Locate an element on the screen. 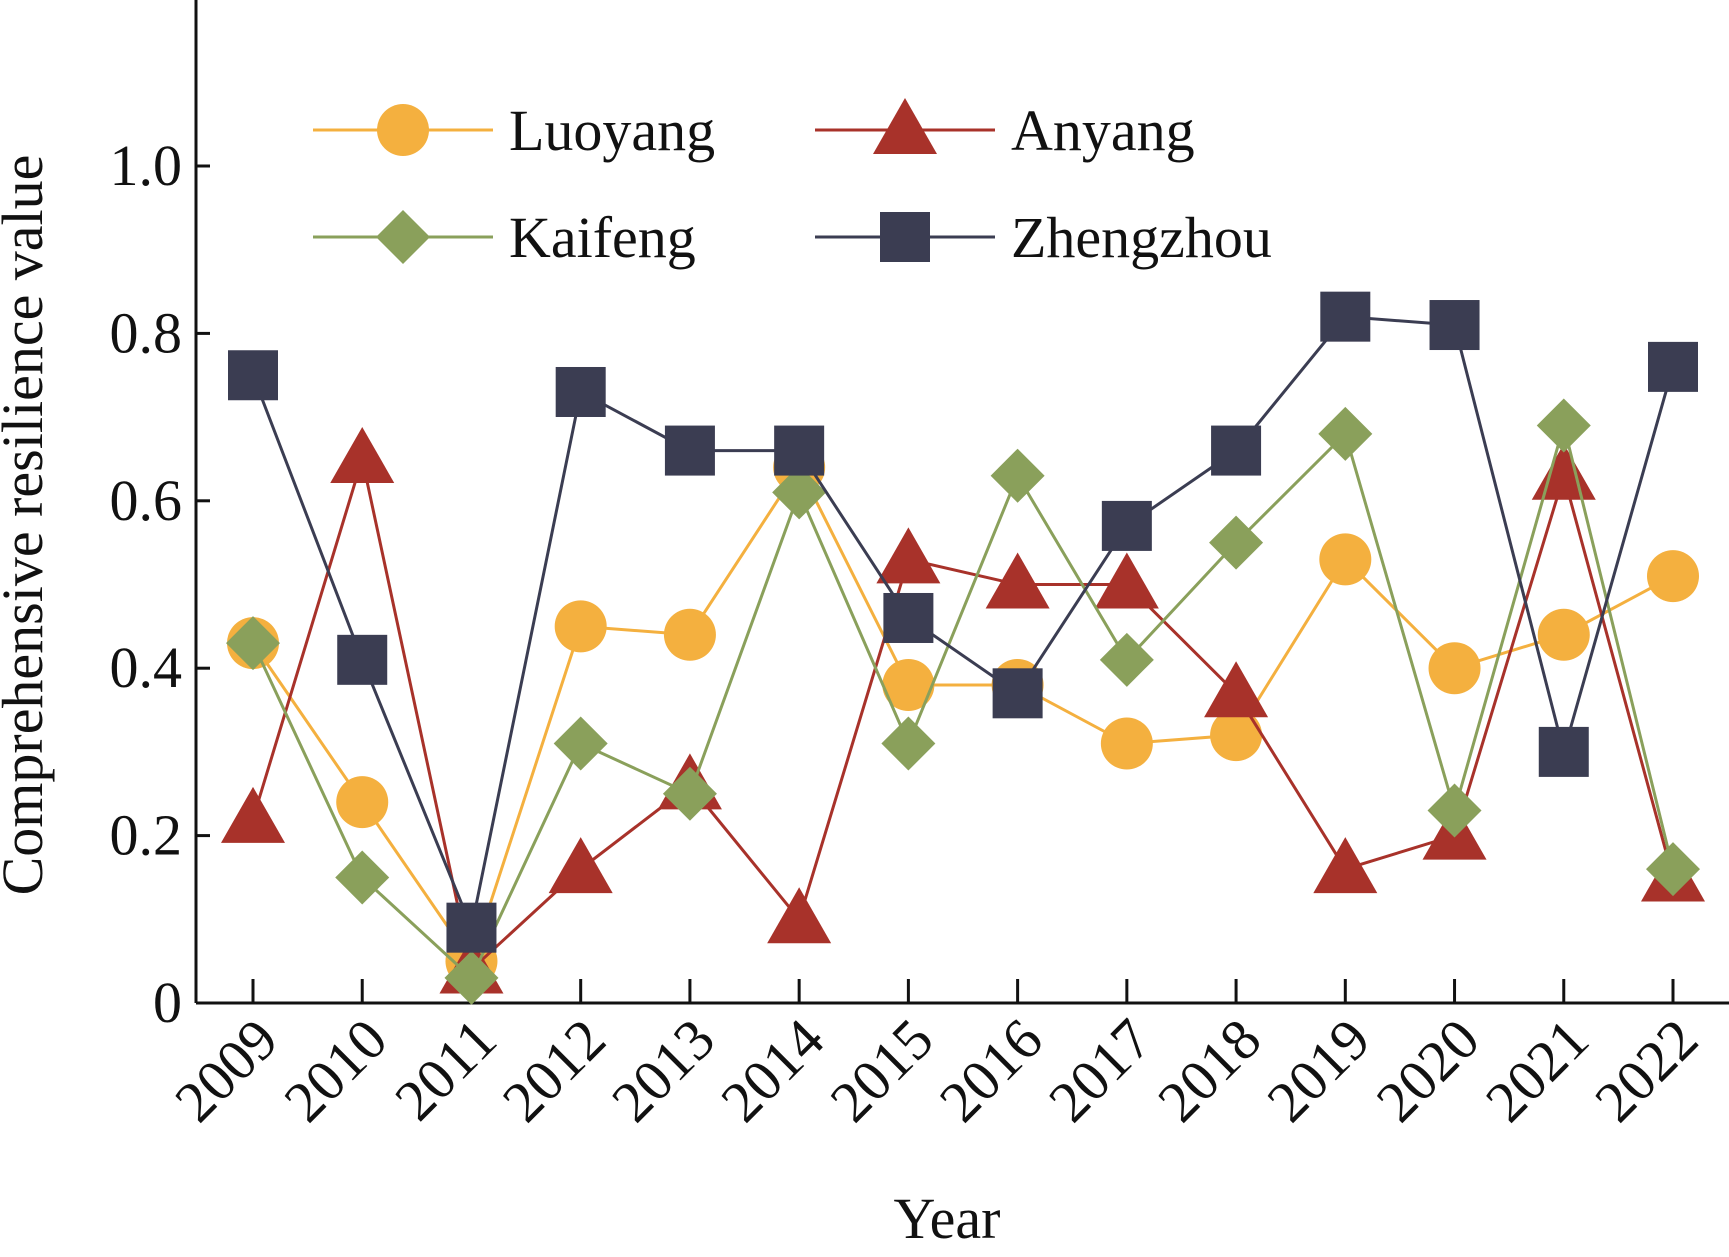  x-tick-label: 2017 is located at coordinates (1100, 1070).